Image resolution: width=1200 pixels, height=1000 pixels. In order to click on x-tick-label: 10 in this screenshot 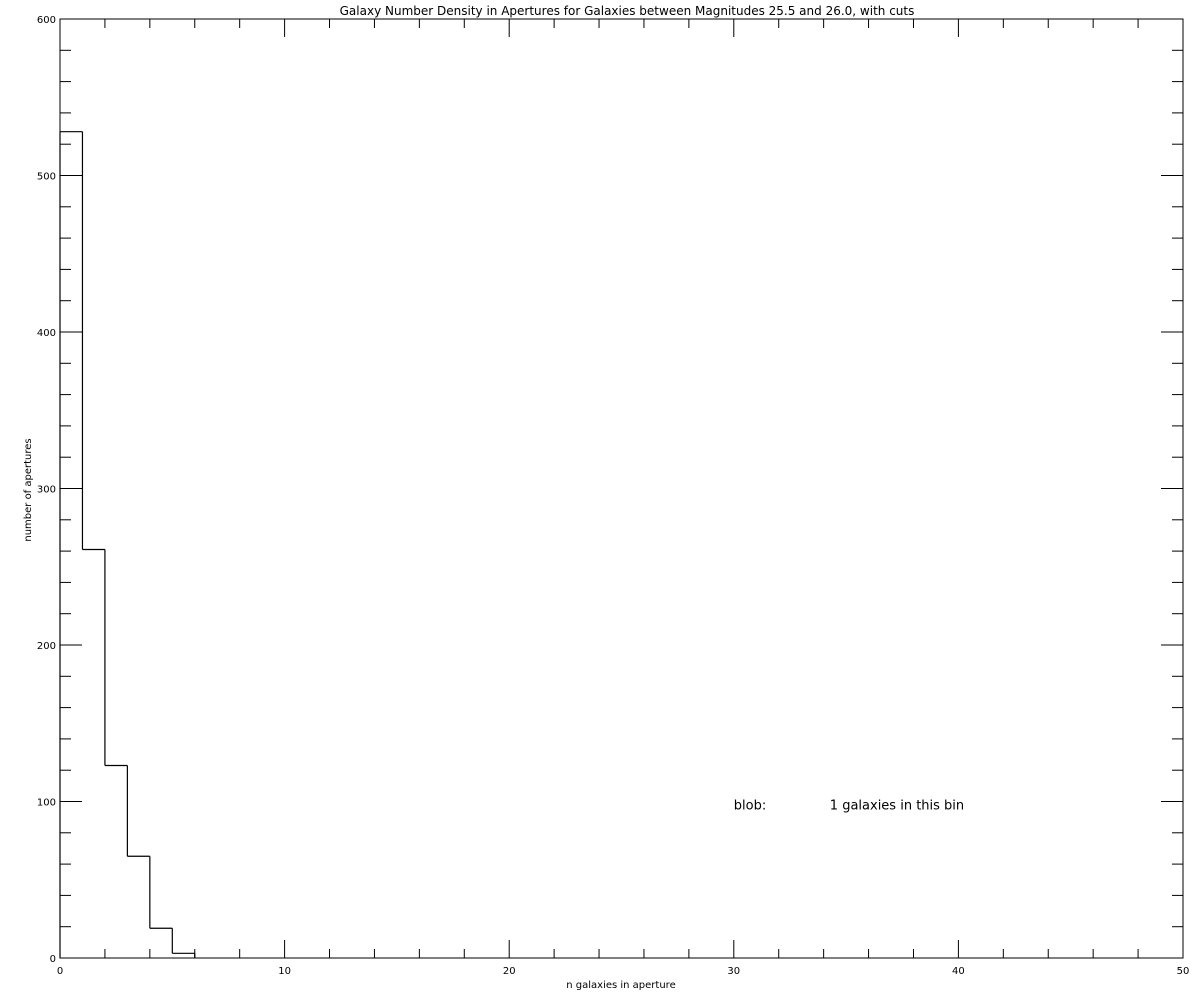, I will do `click(284, 971)`.